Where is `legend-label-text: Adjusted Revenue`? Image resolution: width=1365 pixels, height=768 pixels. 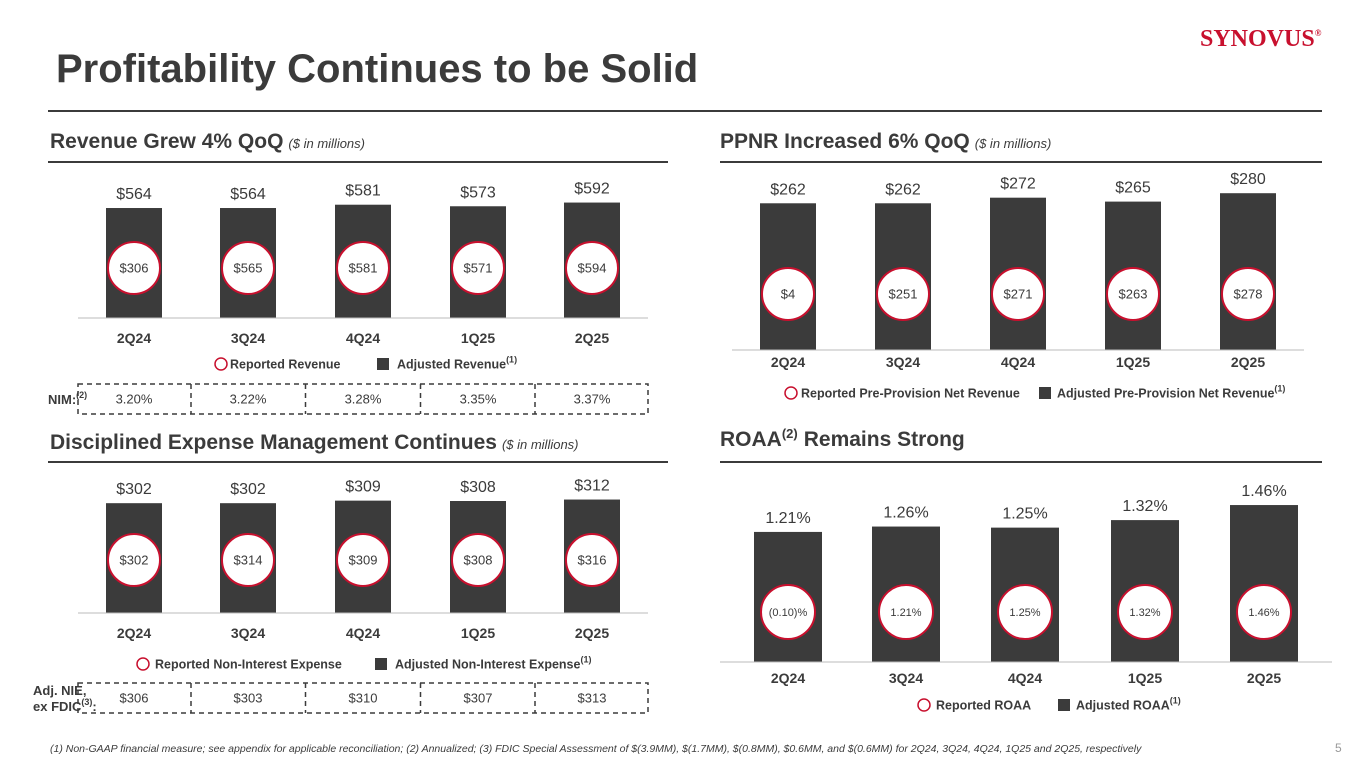
legend-label-text: Adjusted Revenue is located at coordinates (451, 365).